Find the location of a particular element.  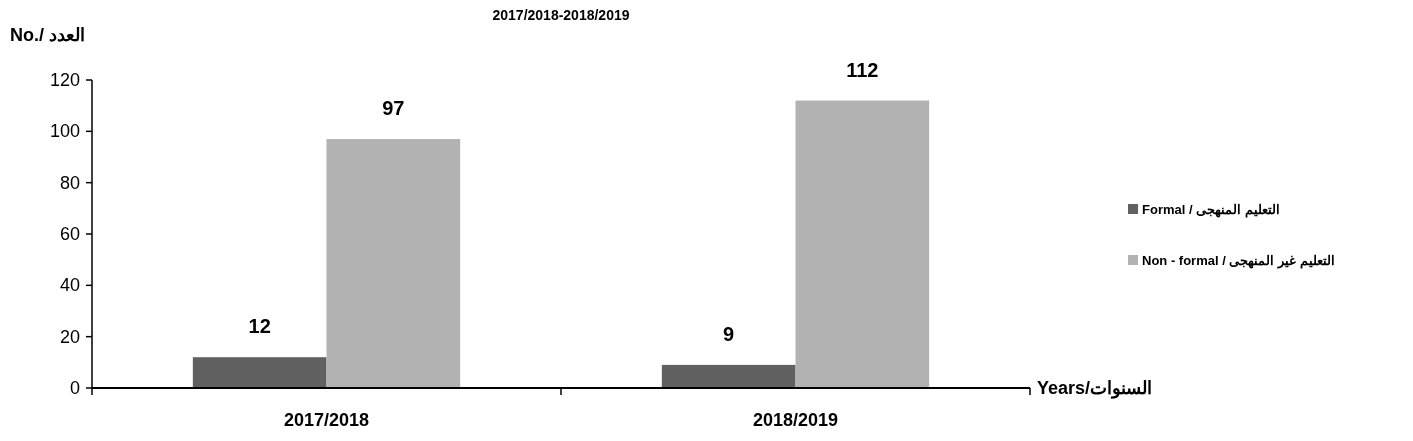

y-tick-label: 100 is located at coordinates (64, 131).